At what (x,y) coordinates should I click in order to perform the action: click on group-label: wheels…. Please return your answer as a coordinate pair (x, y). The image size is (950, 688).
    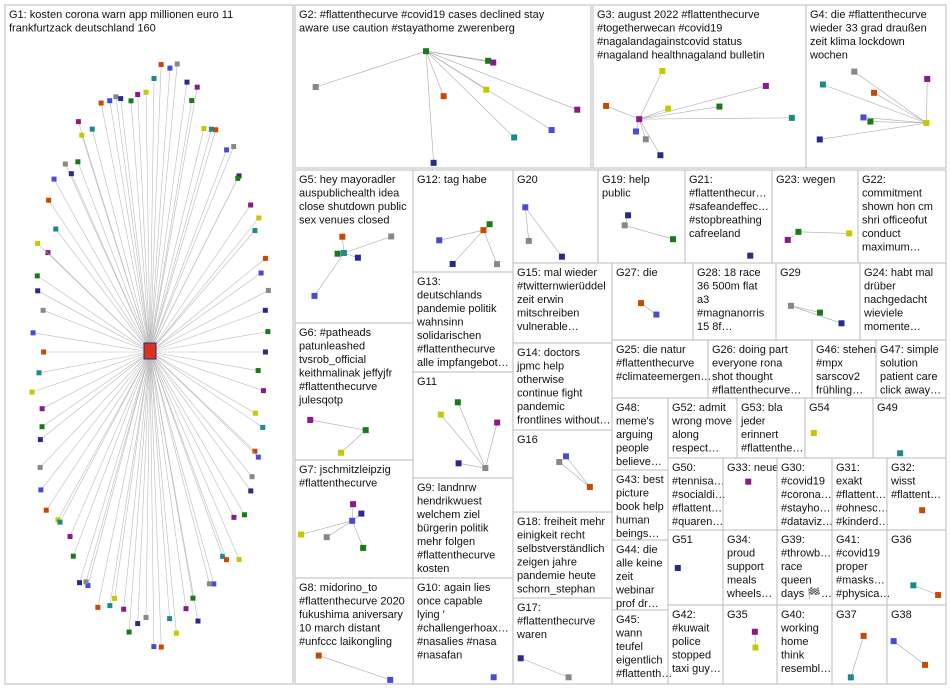
    Looking at the image, I should click on (749, 594).